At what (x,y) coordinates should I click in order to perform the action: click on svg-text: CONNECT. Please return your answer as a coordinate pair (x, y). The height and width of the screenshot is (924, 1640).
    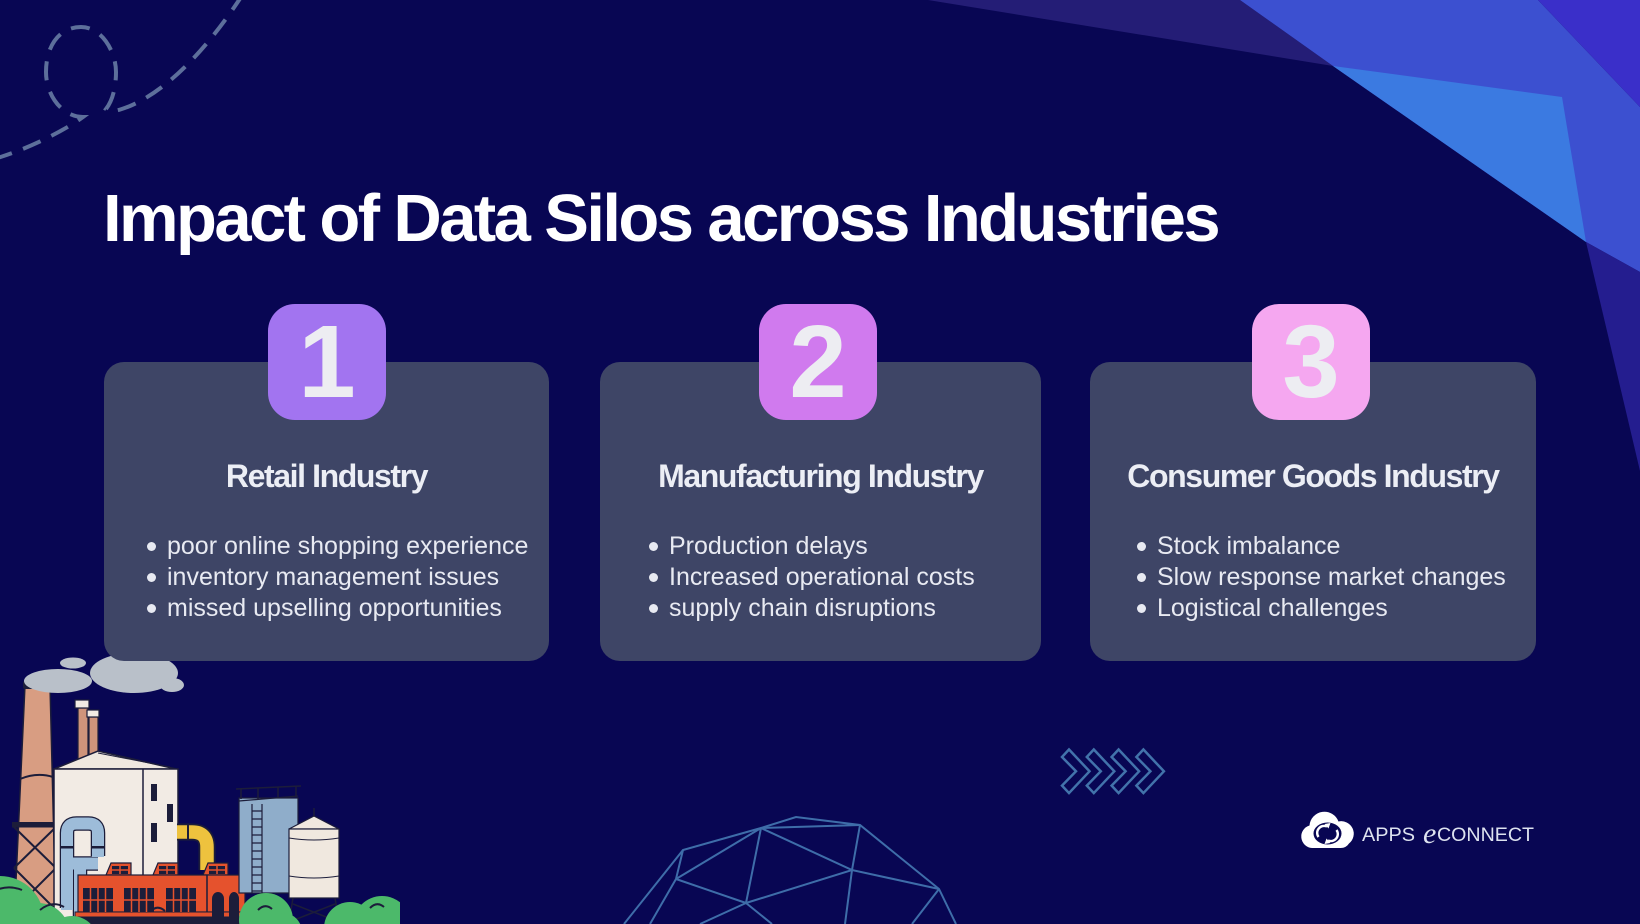
    Looking at the image, I should click on (1485, 835).